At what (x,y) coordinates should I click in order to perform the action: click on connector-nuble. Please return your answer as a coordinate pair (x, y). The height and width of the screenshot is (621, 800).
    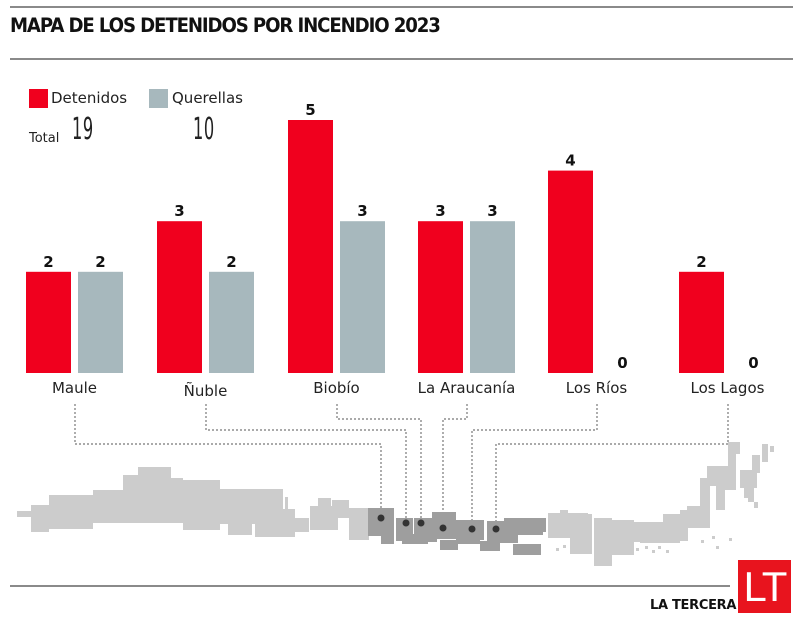
    Looking at the image, I should click on (306, 463).